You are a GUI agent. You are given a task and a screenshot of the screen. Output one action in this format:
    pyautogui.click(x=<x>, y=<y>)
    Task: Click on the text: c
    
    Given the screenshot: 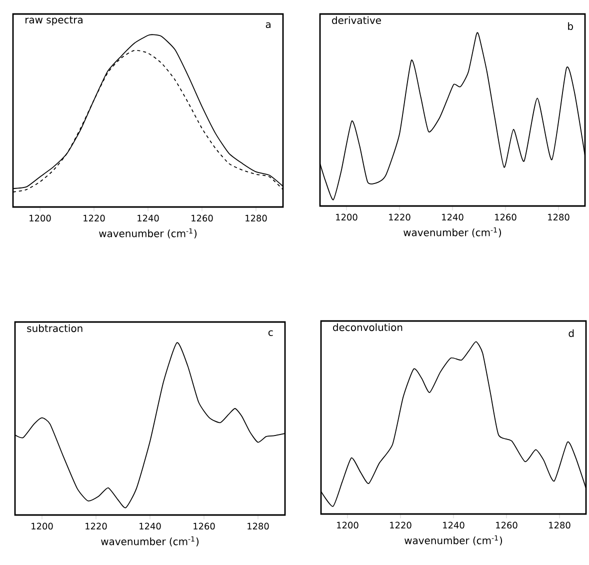 What is the action you would take?
    pyautogui.click(x=270, y=333)
    